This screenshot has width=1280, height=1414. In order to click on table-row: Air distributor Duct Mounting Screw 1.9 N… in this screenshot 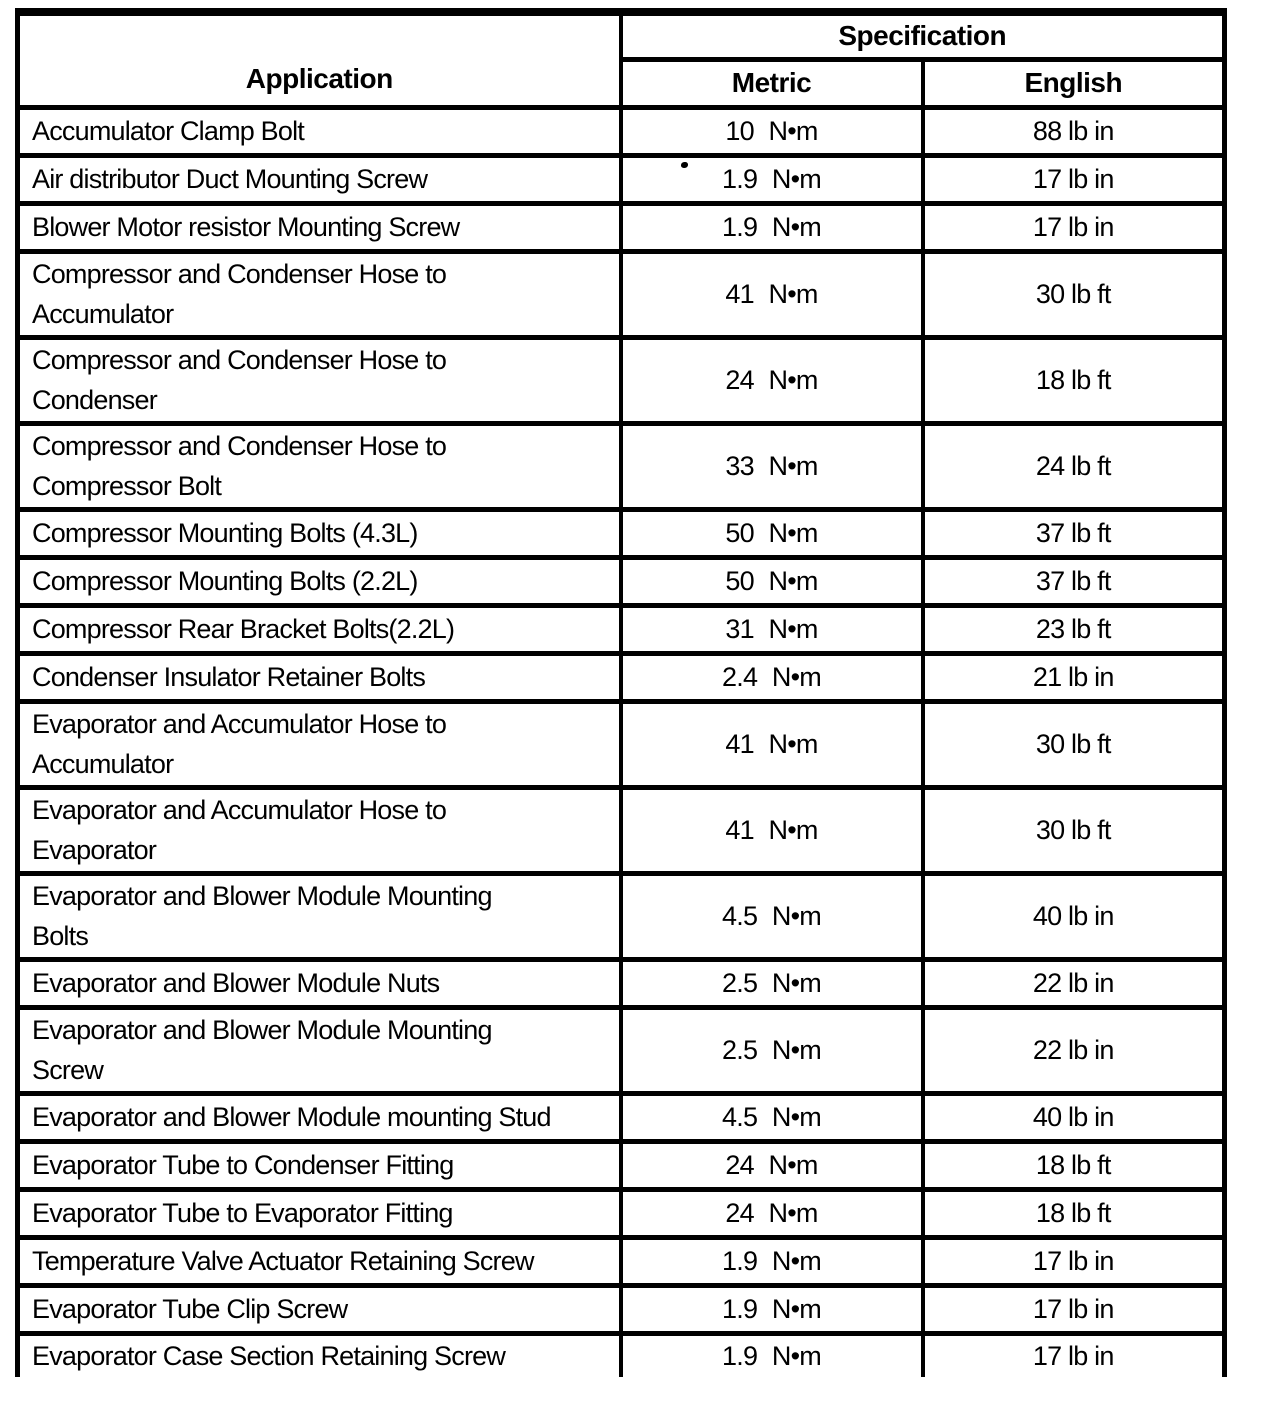, I will do `click(621, 179)`.